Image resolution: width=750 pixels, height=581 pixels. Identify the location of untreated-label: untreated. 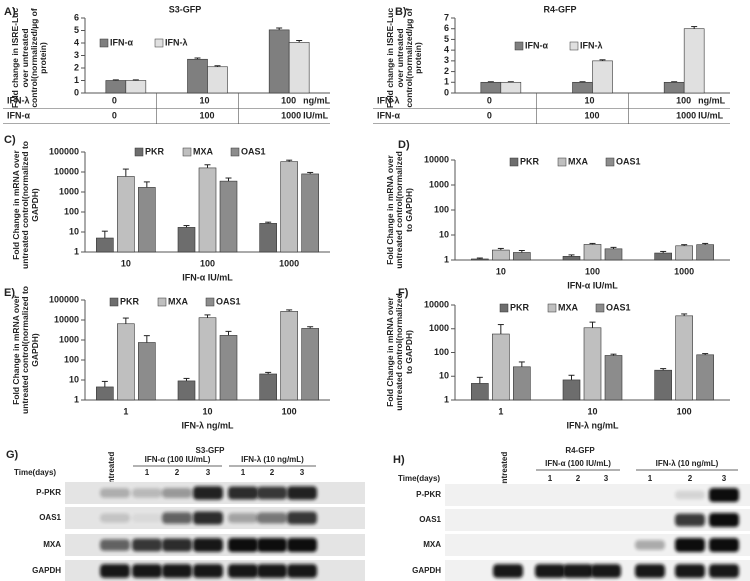
(111, 470).